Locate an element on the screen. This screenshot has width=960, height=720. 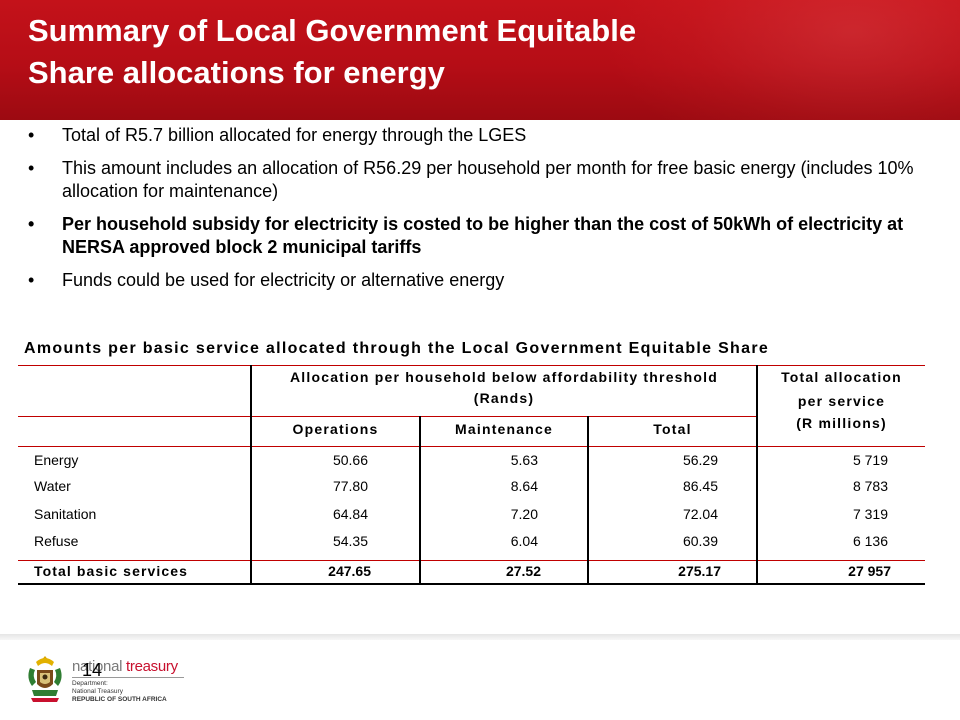
slide-title-line-2: Share allocations for energy is located at coordinates (236, 72).